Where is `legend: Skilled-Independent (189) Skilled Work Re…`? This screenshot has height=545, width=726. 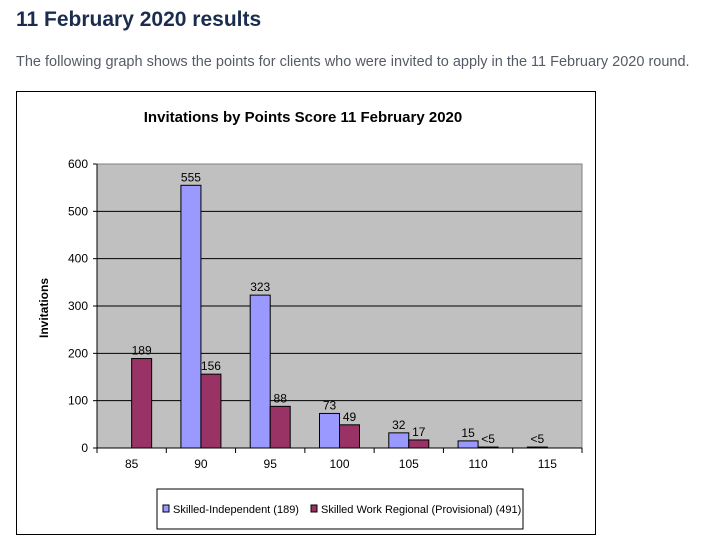 legend: Skilled-Independent (189) Skilled Work Re… is located at coordinates (340, 509).